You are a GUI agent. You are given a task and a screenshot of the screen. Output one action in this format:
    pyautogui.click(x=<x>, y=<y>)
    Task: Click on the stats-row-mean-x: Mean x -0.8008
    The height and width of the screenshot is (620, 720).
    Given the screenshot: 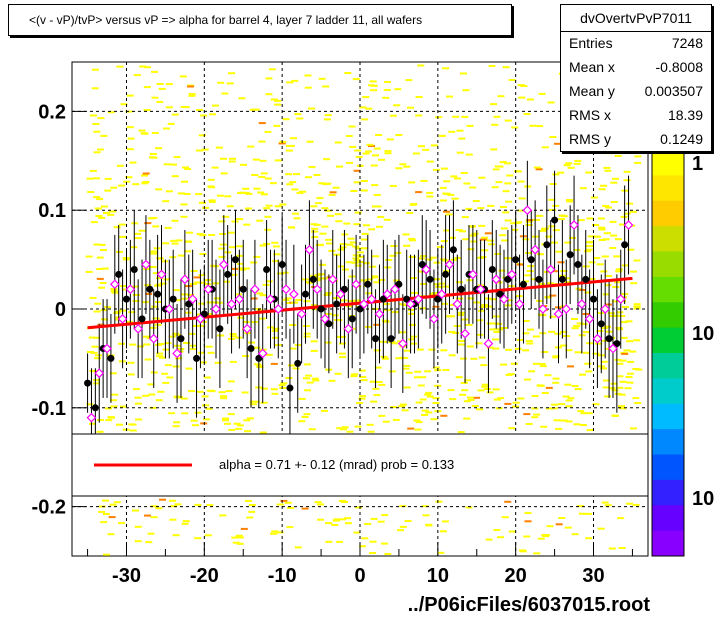 What is the action you would take?
    pyautogui.click(x=636, y=67)
    